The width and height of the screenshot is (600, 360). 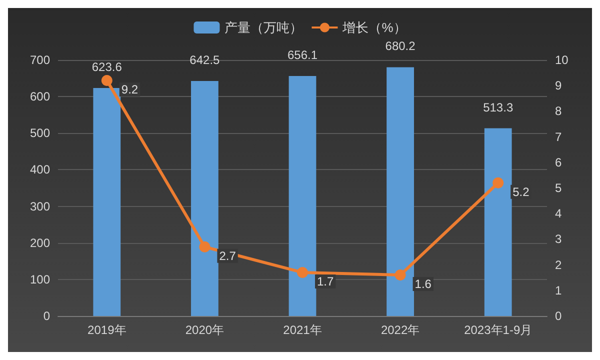 What do you see at coordinates (400, 46) in the screenshot?
I see `data-label: 680.2` at bounding box center [400, 46].